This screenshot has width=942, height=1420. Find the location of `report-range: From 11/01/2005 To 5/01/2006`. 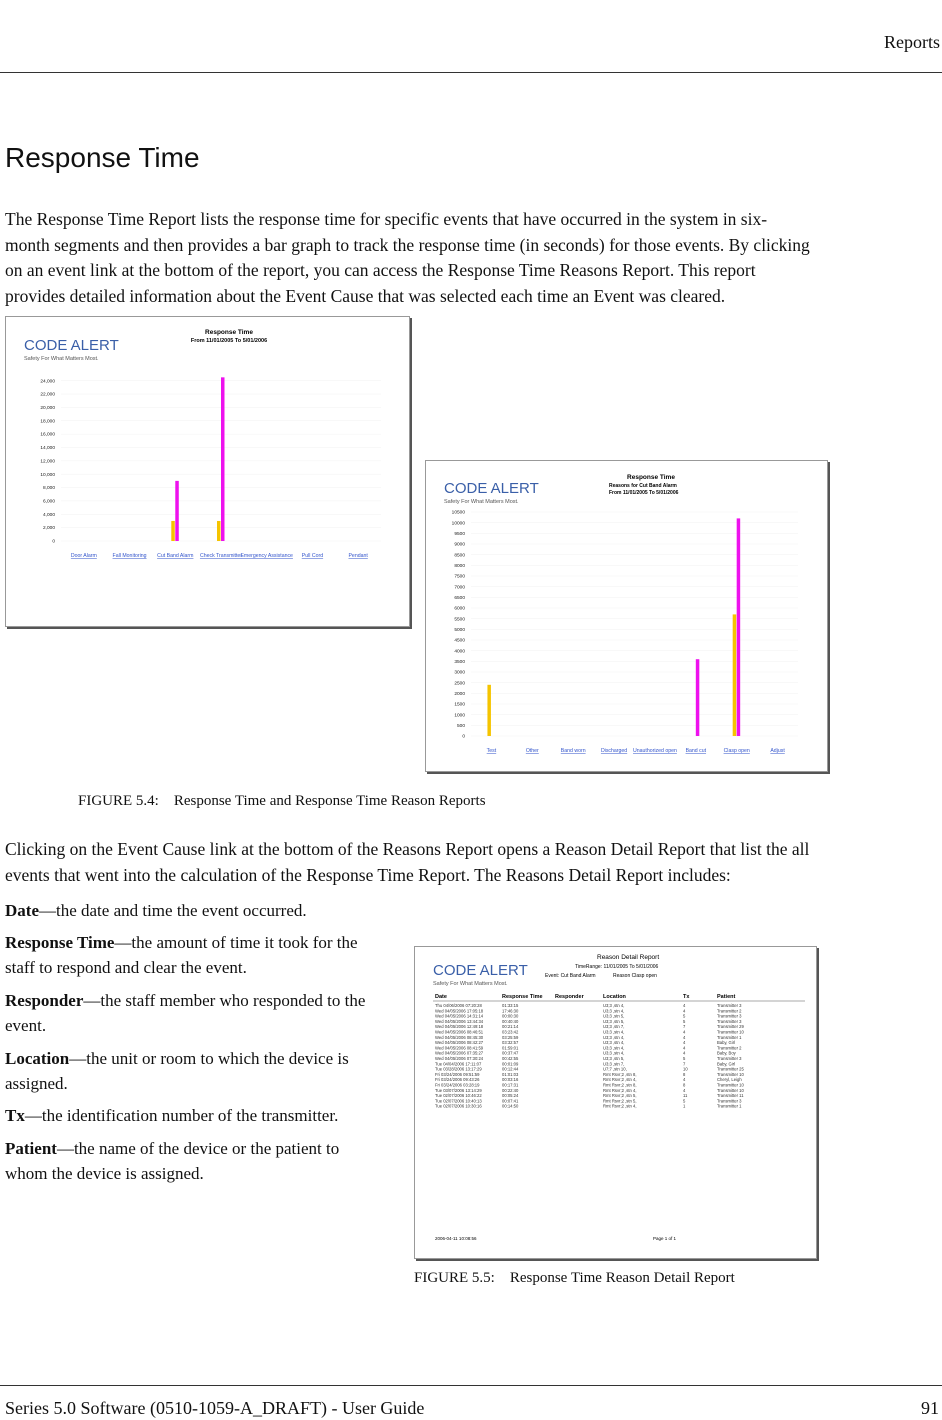

report-range: From 11/01/2005 To 5/01/2006 is located at coordinates (644, 493).